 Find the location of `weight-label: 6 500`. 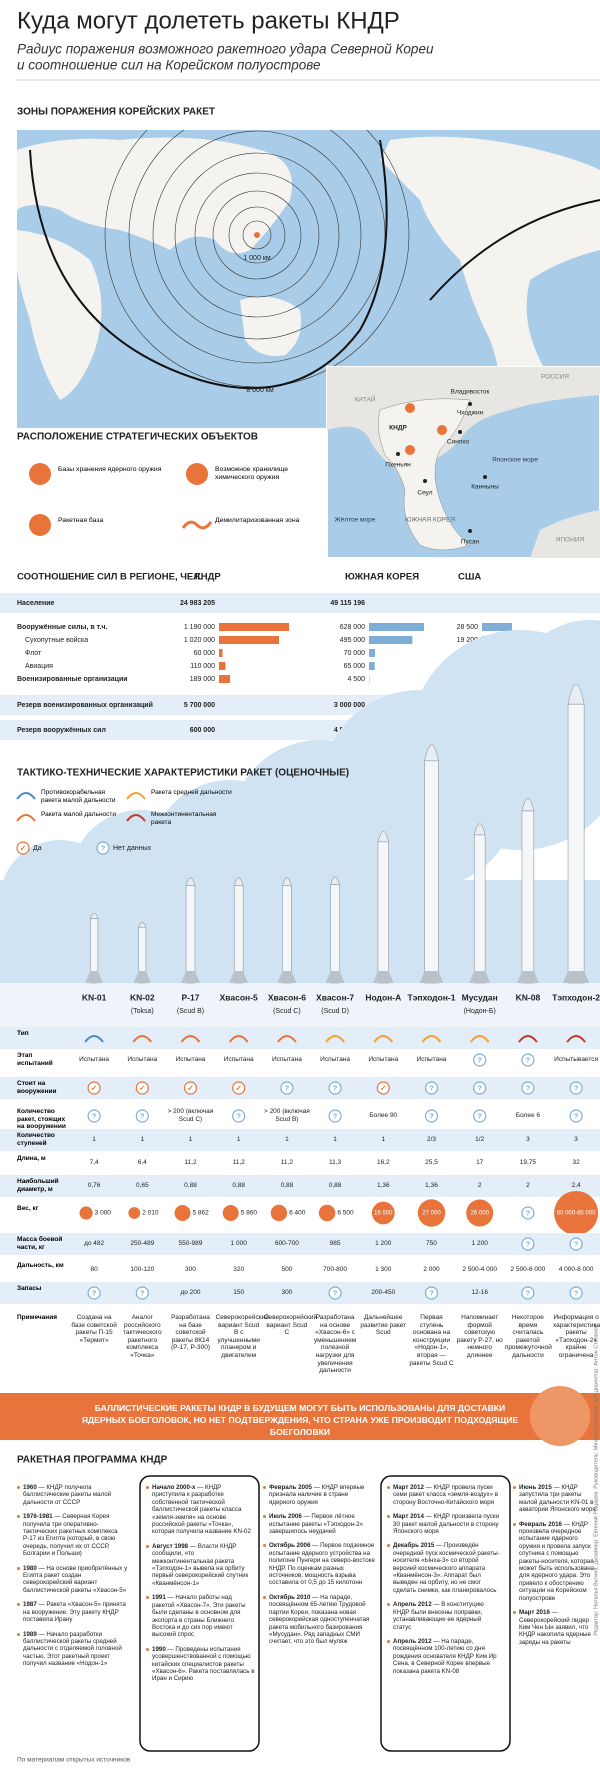

weight-label: 6 500 is located at coordinates (345, 1213).